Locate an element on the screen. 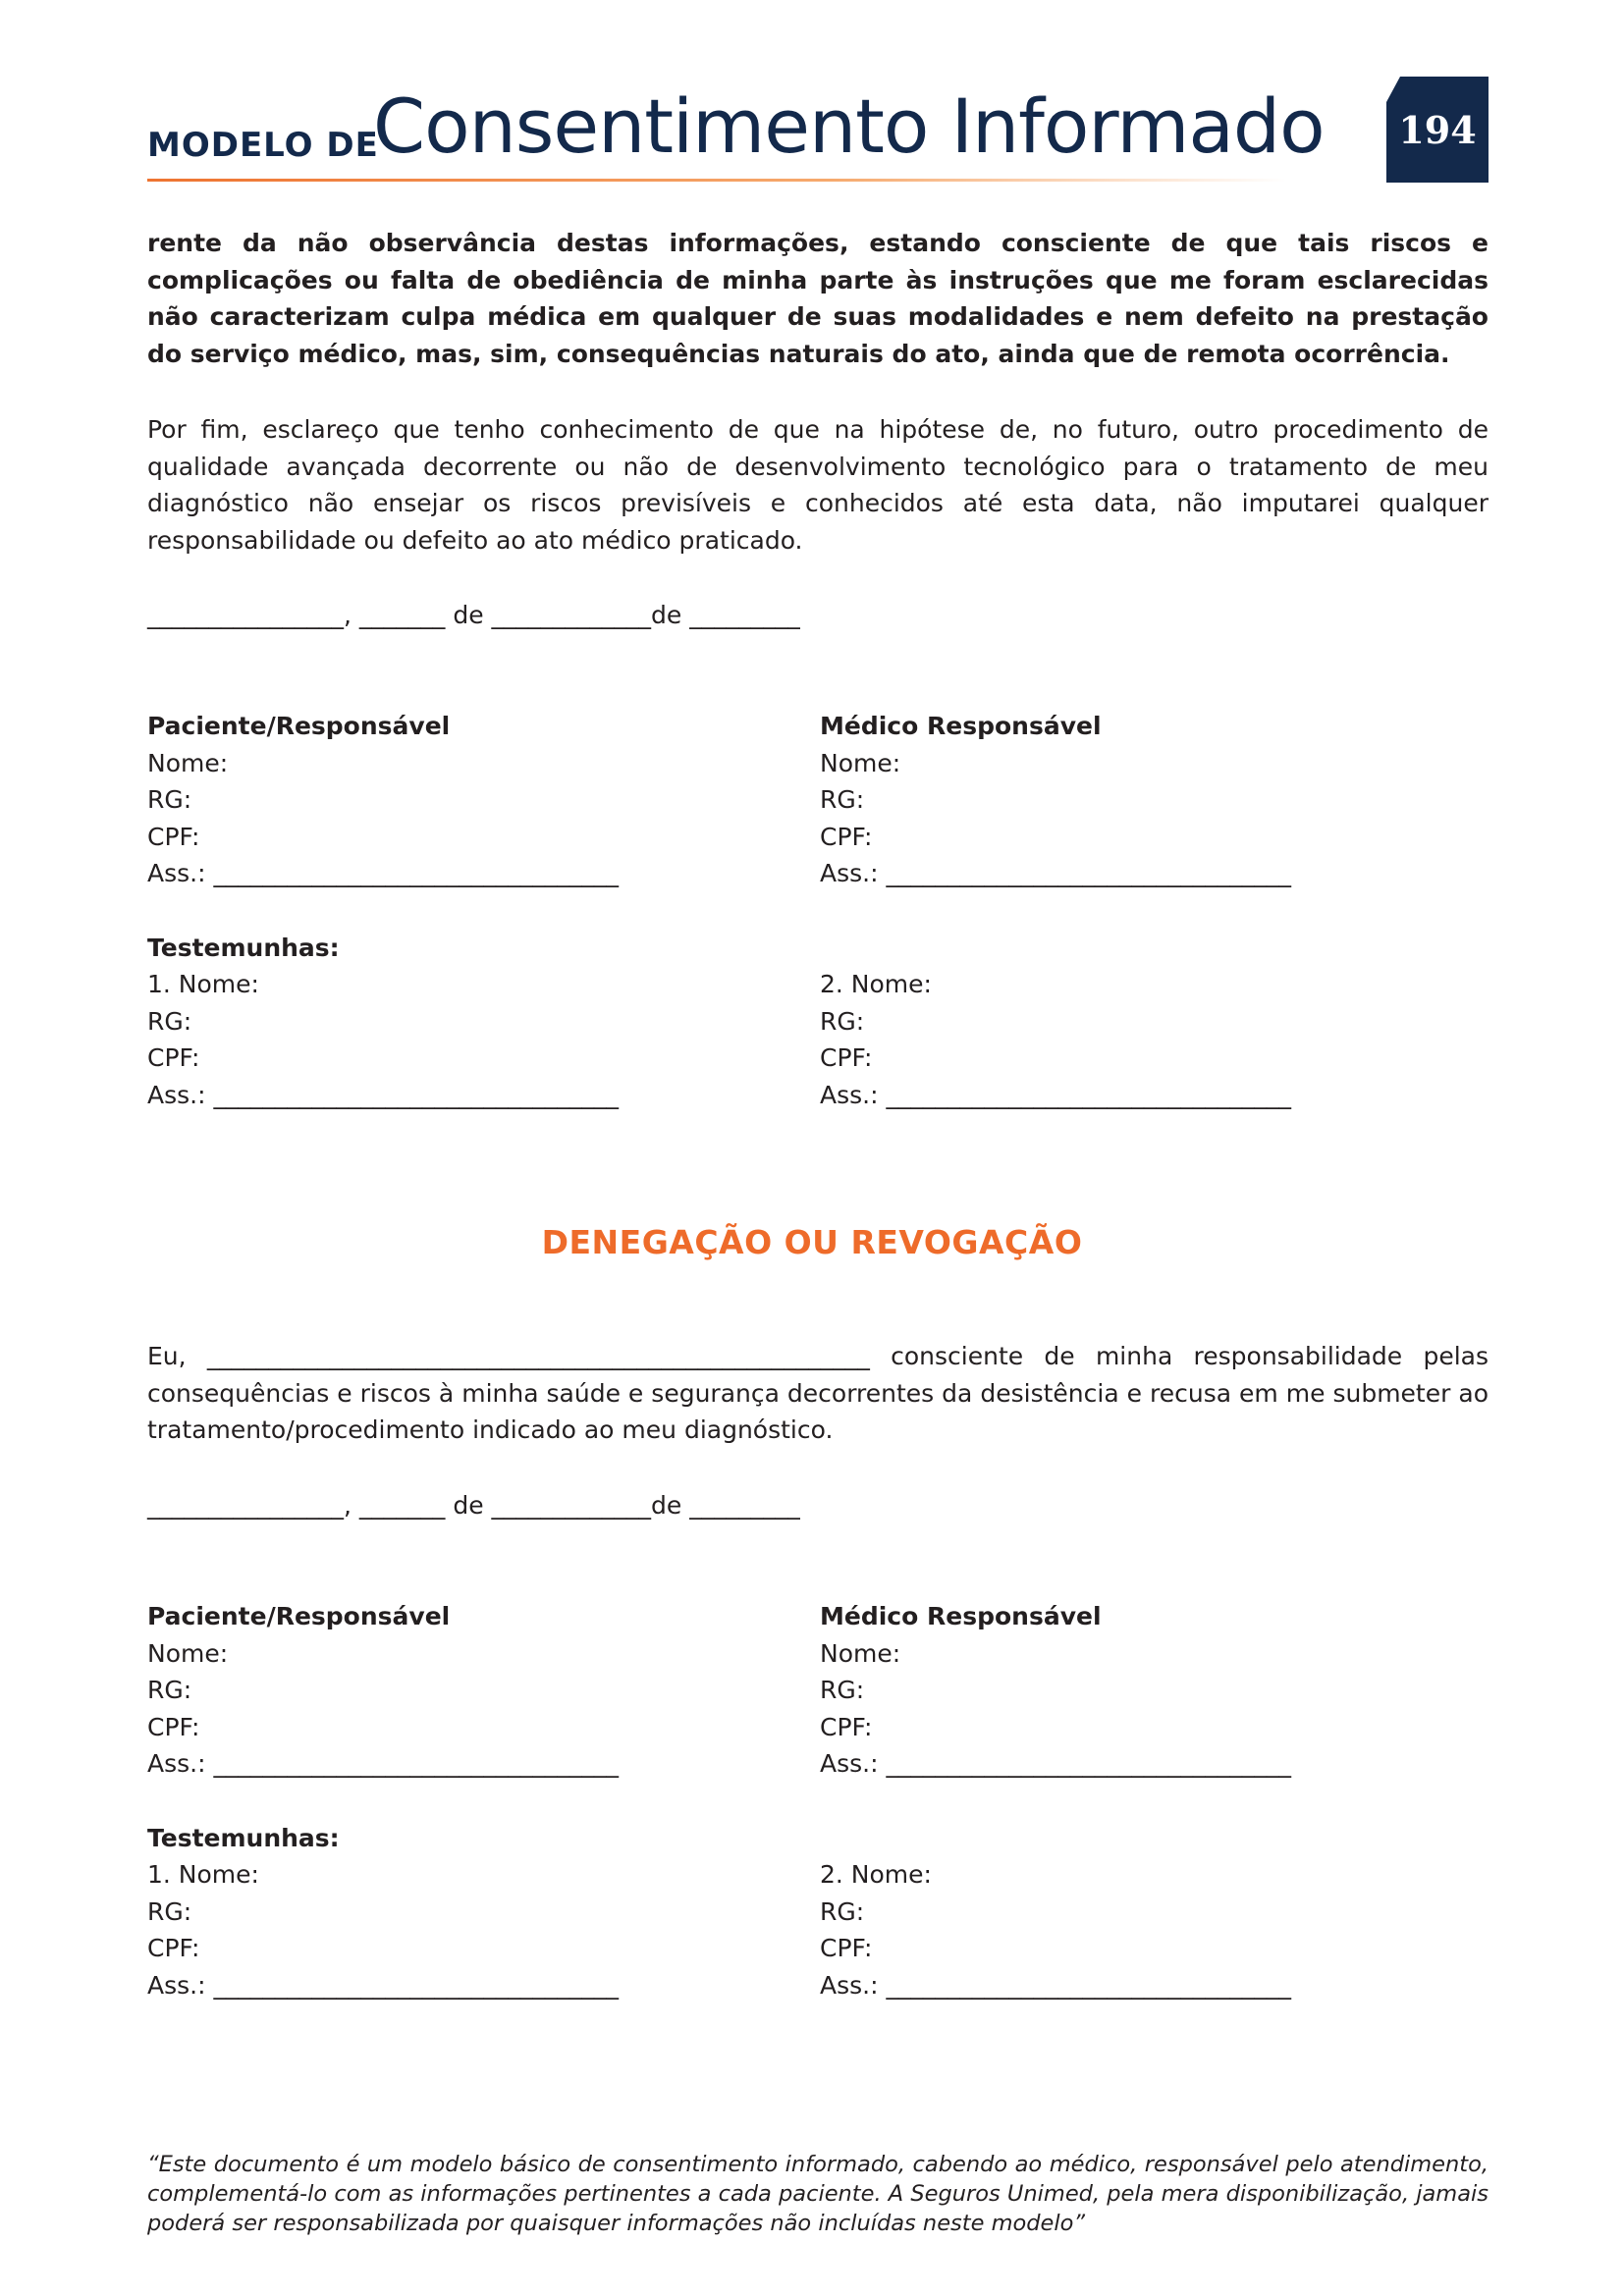 The image size is (1624, 2296). denegacao-title: DENEGAÇÃO OU REVOGAÇÃO is located at coordinates (812, 1242).